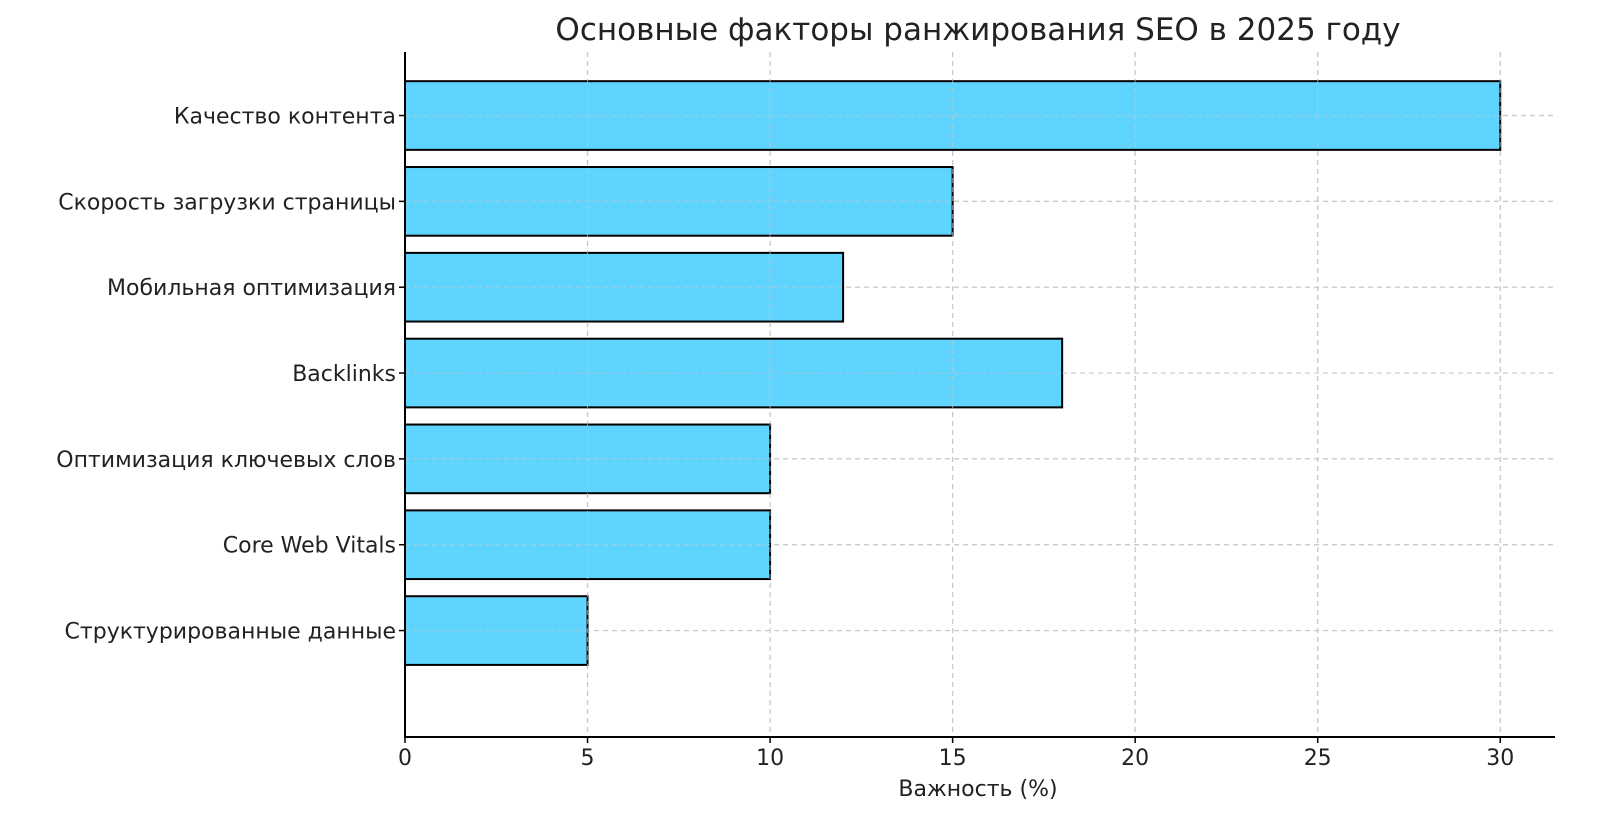  I want to click on x-tick-labels: 0 5 10 15 20 25 30, so click(956, 758).